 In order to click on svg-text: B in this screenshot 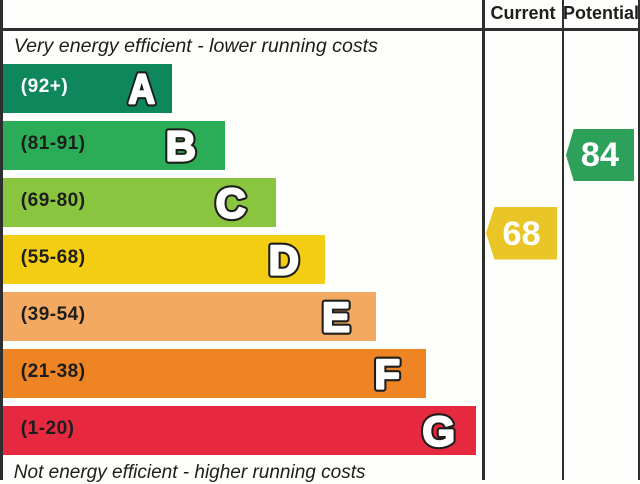, I will do `click(181, 145)`.